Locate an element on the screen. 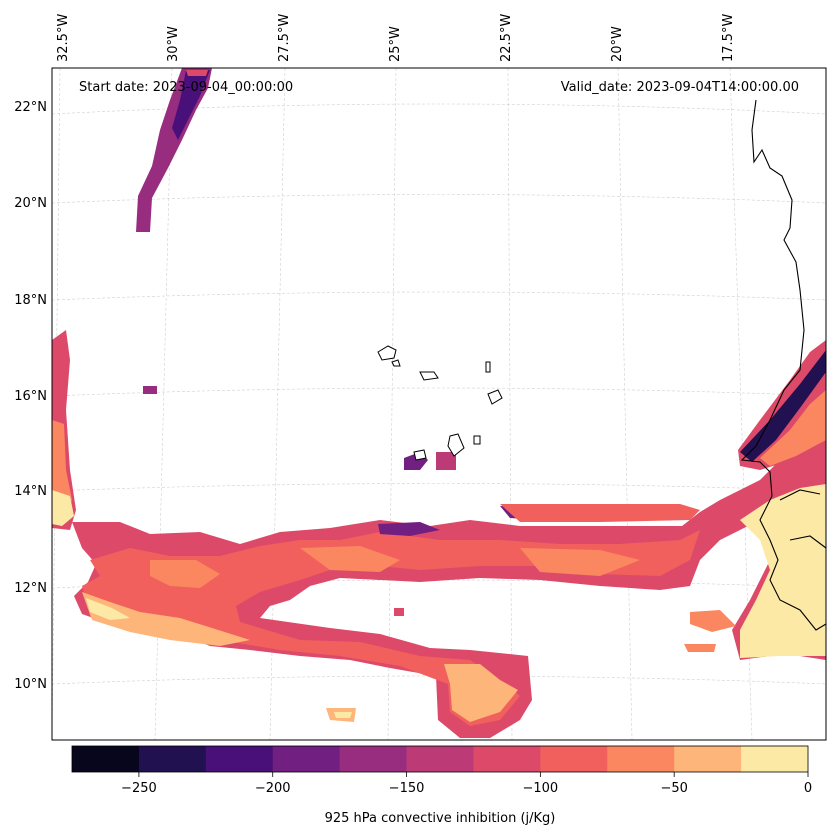  start-date-label: Start date: 2023-09-04_00:00:00 is located at coordinates (186, 87).